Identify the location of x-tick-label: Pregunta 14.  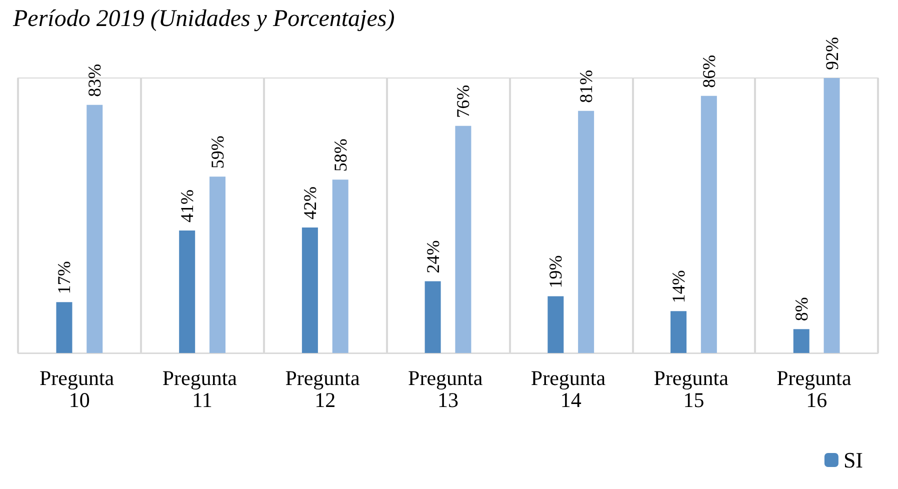
(570, 389).